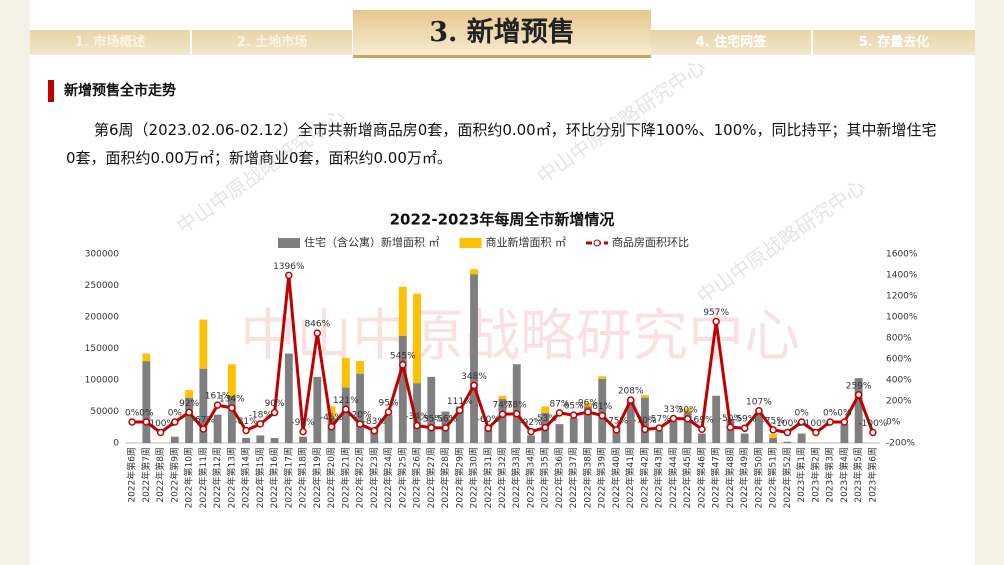  I want to click on data-label: 92%, so click(189, 404).